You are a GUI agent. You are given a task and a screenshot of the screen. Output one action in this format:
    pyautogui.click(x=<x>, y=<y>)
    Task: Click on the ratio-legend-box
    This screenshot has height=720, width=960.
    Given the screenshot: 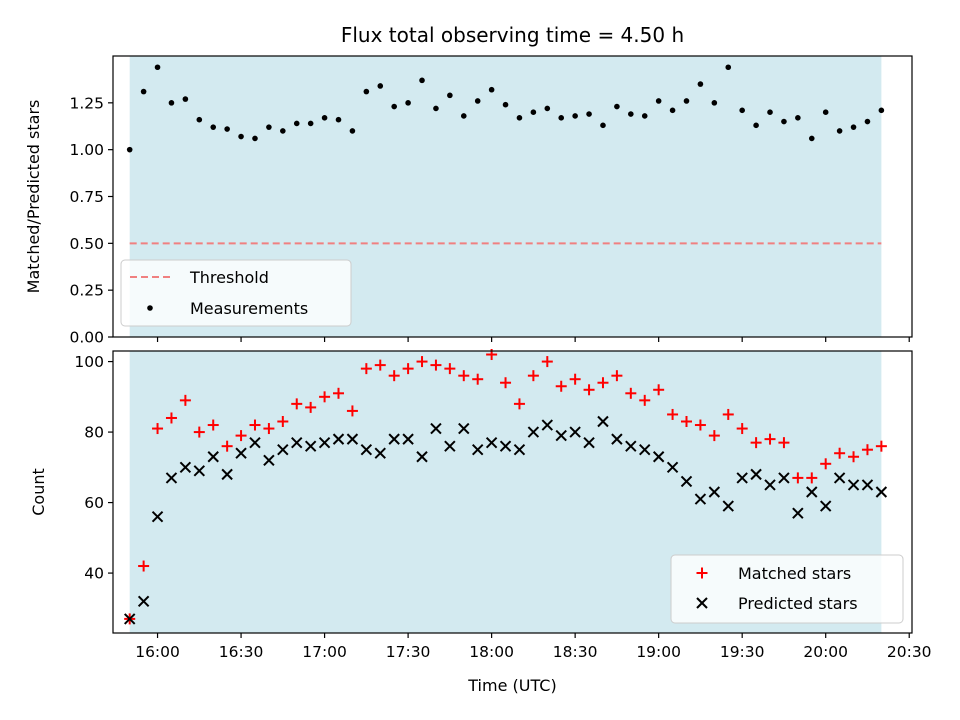 What is the action you would take?
    pyautogui.click(x=236, y=293)
    